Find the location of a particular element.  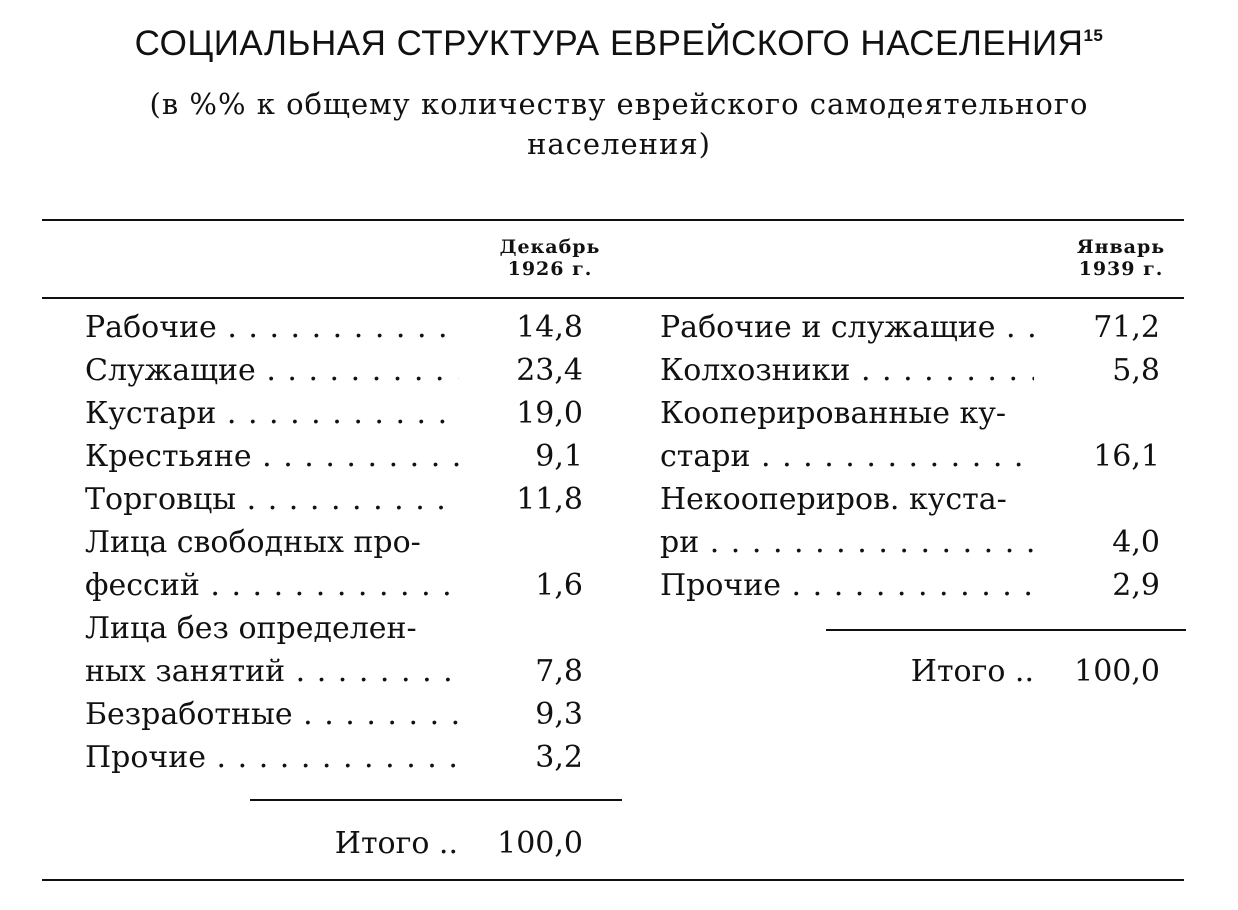

table-row: Безработные 9,3 is located at coordinates (334, 714).